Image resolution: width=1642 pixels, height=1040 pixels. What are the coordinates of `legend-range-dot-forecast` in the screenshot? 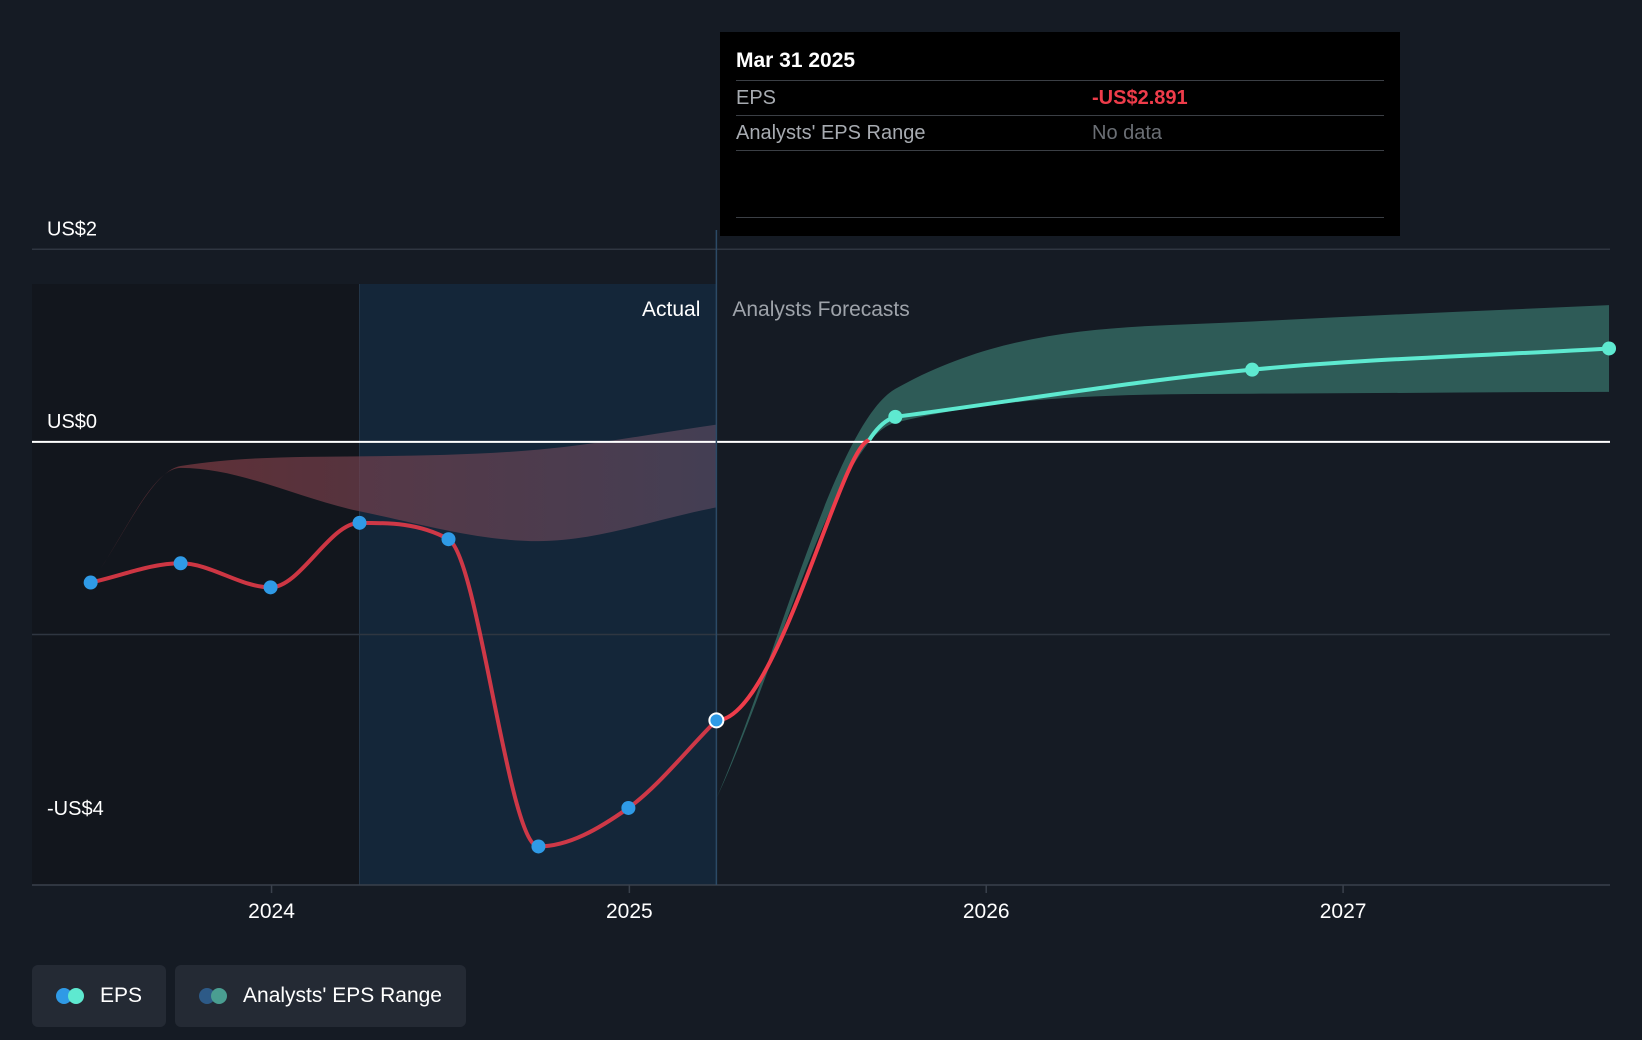 It's located at (219, 996).